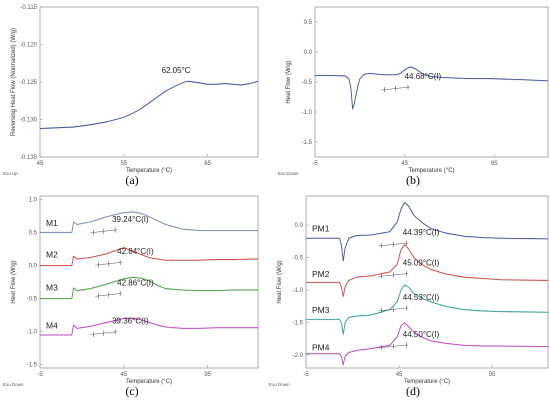 This screenshot has width=550, height=401. What do you see at coordinates (176, 70) in the screenshot?
I see `transition-temperature-label: 62.05°C` at bounding box center [176, 70].